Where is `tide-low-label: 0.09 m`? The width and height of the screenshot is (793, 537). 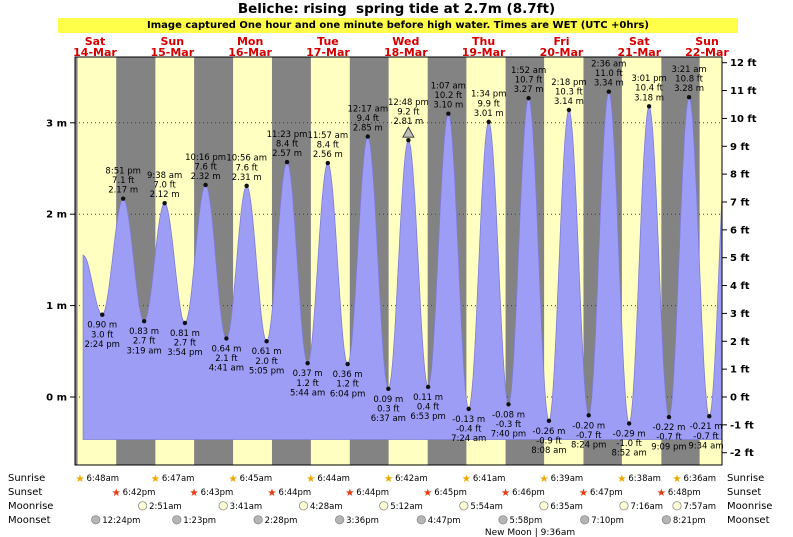
tide-low-label: 0.09 m is located at coordinates (388, 400).